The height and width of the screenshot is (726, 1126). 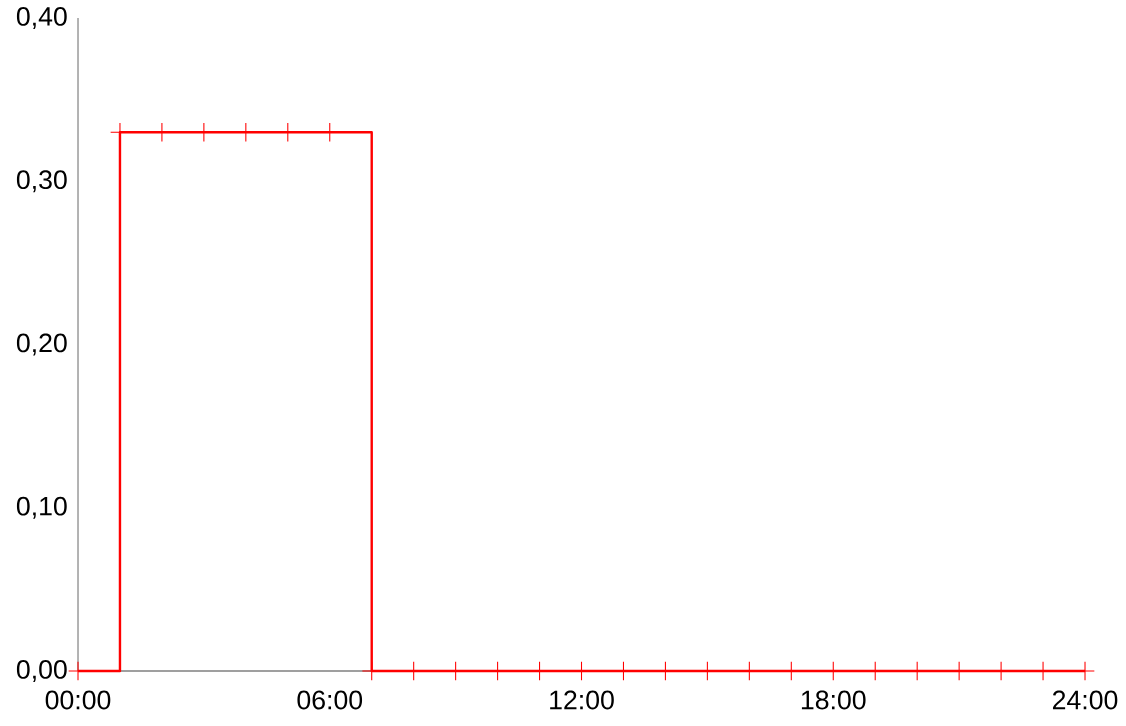 What do you see at coordinates (41, 671) in the screenshot?
I see `y-tick-label: 0,00` at bounding box center [41, 671].